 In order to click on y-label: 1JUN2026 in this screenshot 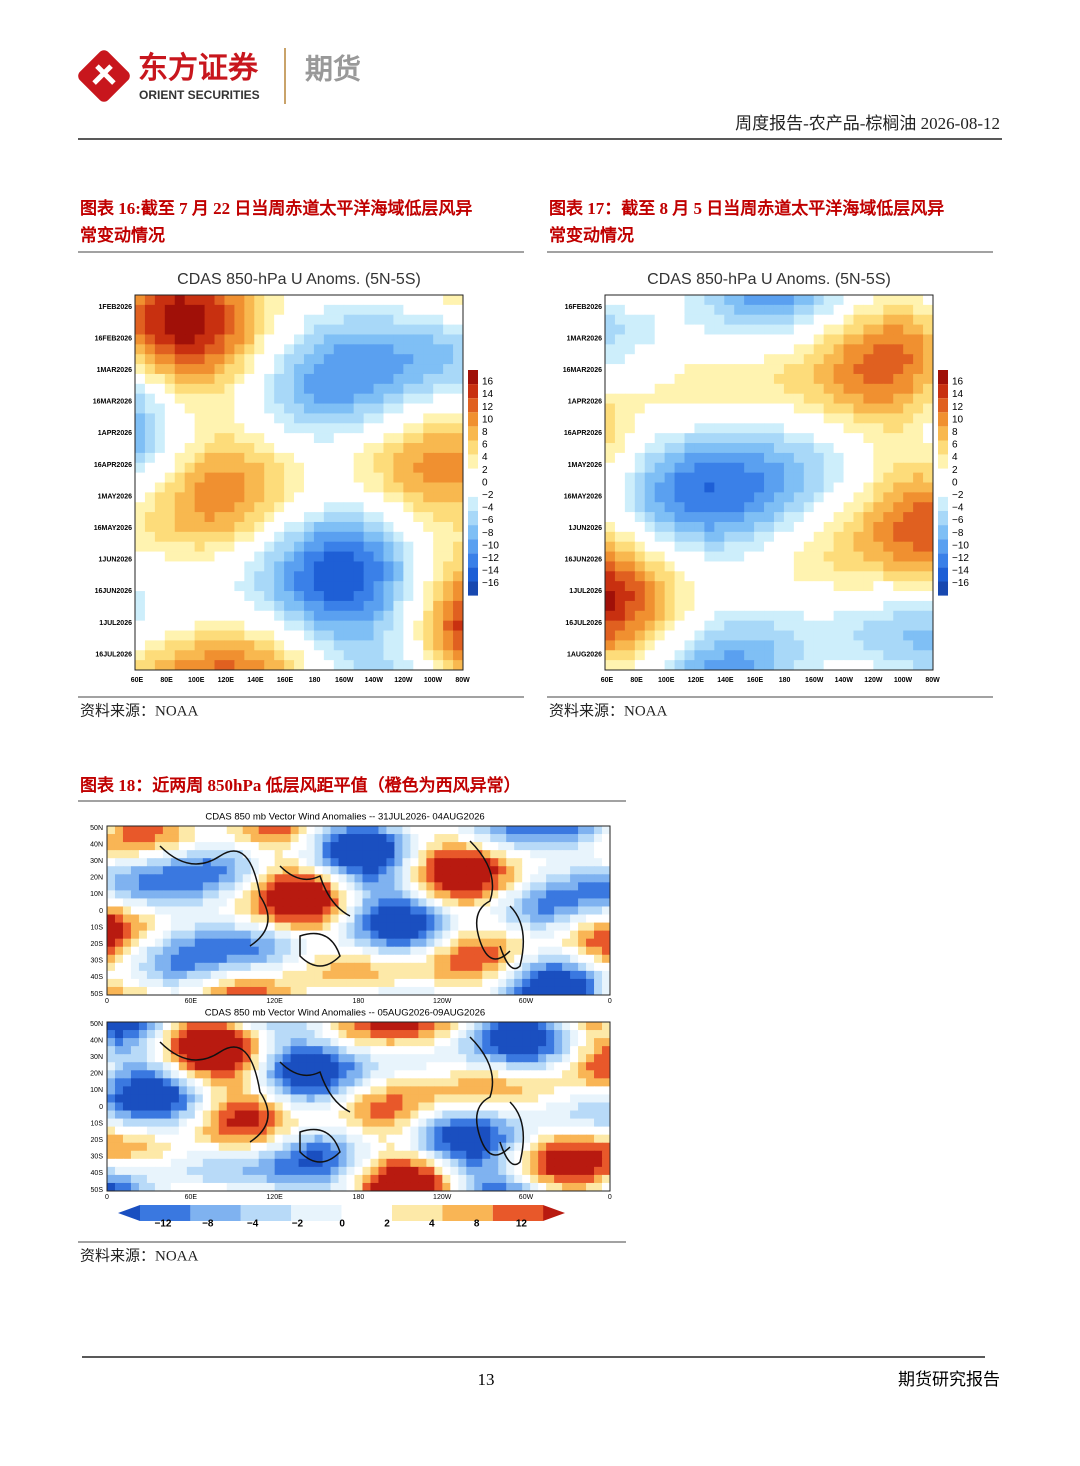, I will do `click(116, 560)`.